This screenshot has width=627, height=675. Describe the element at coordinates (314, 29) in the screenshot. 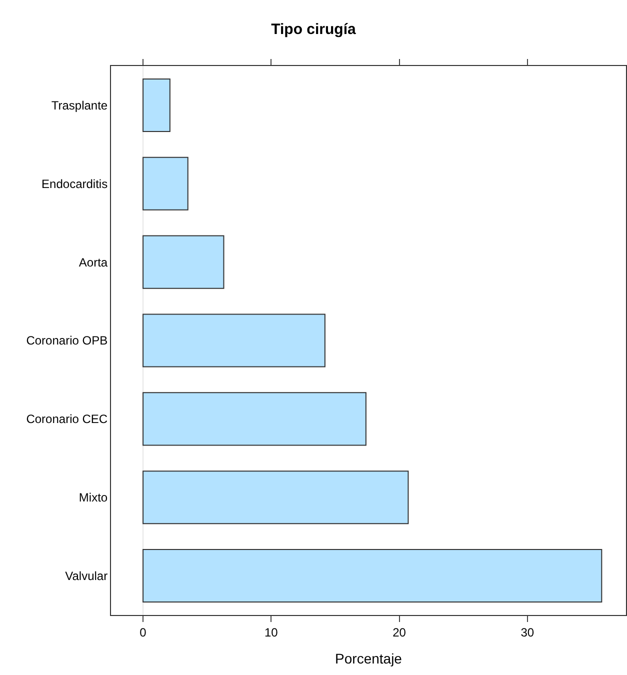

I see `chart-title: Tipo cirugía` at that location.